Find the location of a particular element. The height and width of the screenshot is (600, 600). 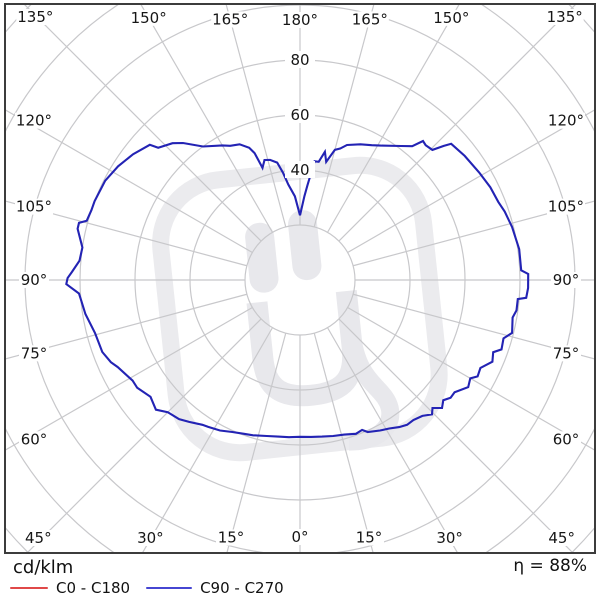

legend-label-c90-c270: C90 - C270 is located at coordinates (242, 588).